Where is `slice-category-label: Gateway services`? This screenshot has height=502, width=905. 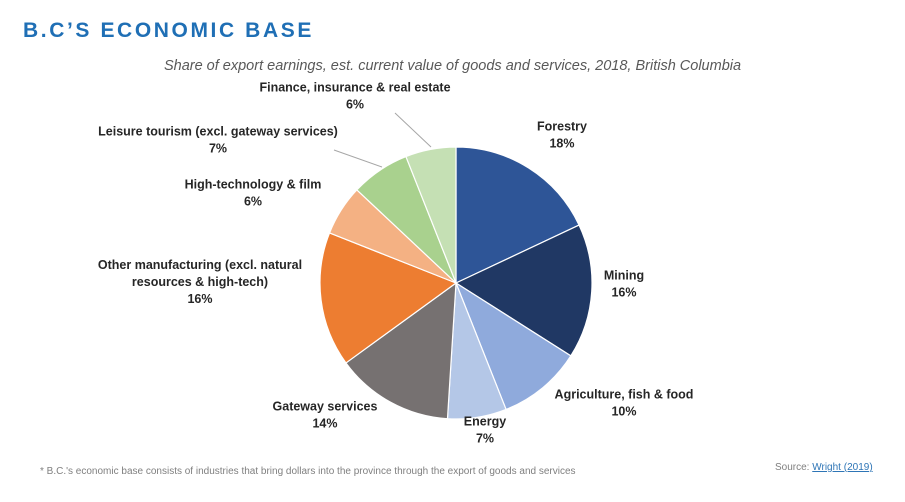
slice-category-label: Gateway services is located at coordinates (325, 407).